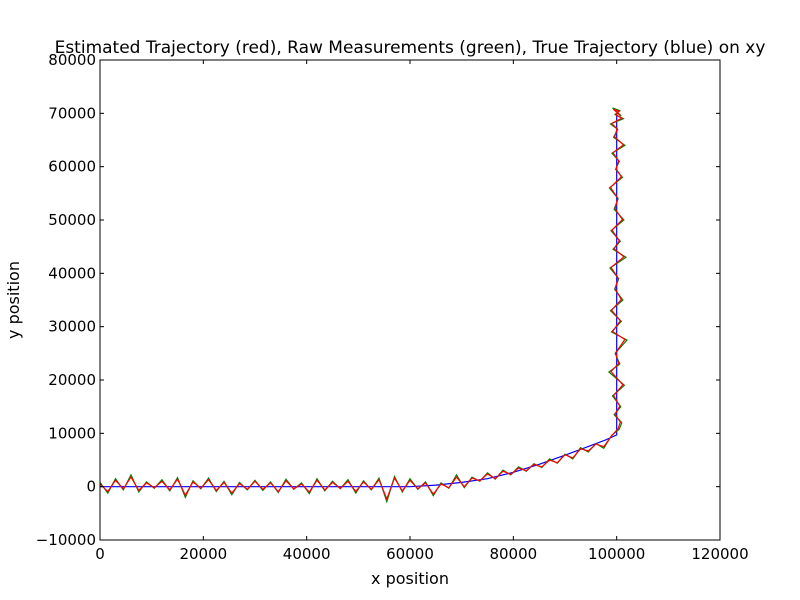 The width and height of the screenshot is (800, 600). I want to click on y-tick-label: 70000, so click(72, 113).